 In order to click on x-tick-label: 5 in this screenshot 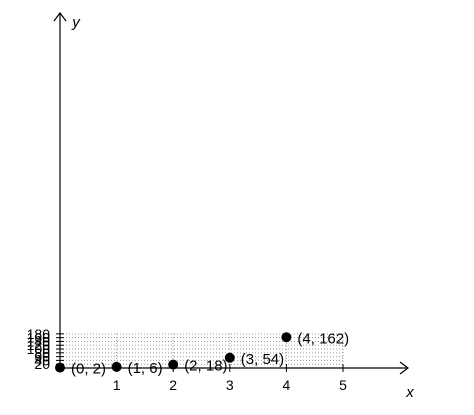, I will do `click(343, 385)`.